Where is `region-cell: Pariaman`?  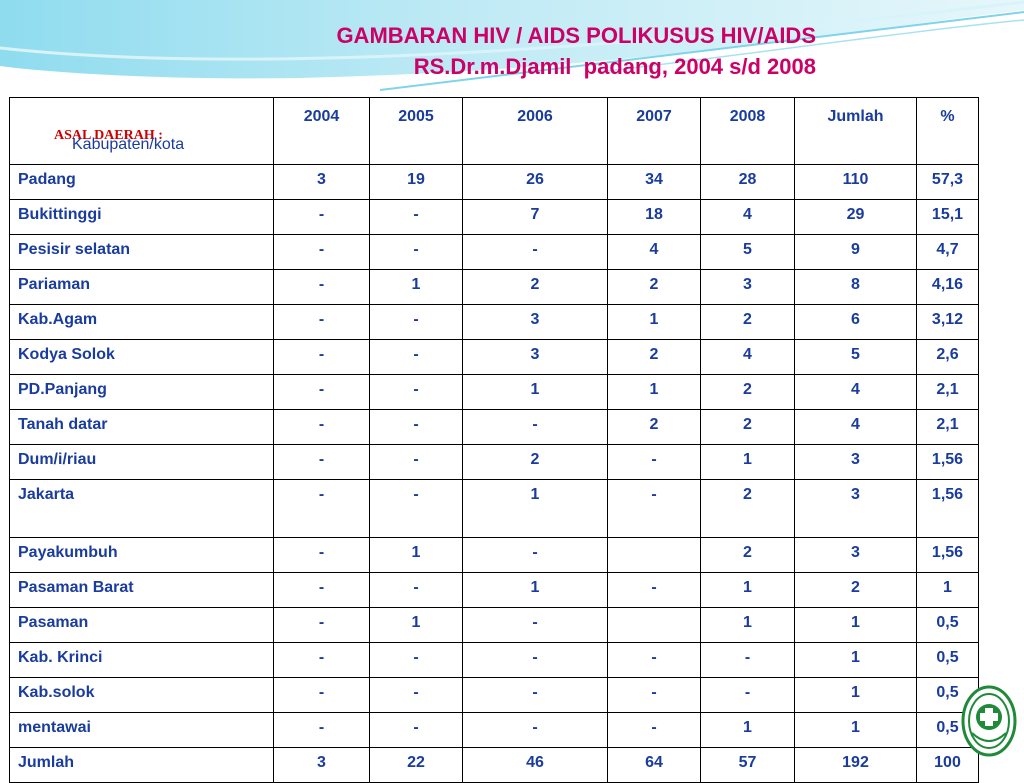
region-cell: Pariaman is located at coordinates (141, 287).